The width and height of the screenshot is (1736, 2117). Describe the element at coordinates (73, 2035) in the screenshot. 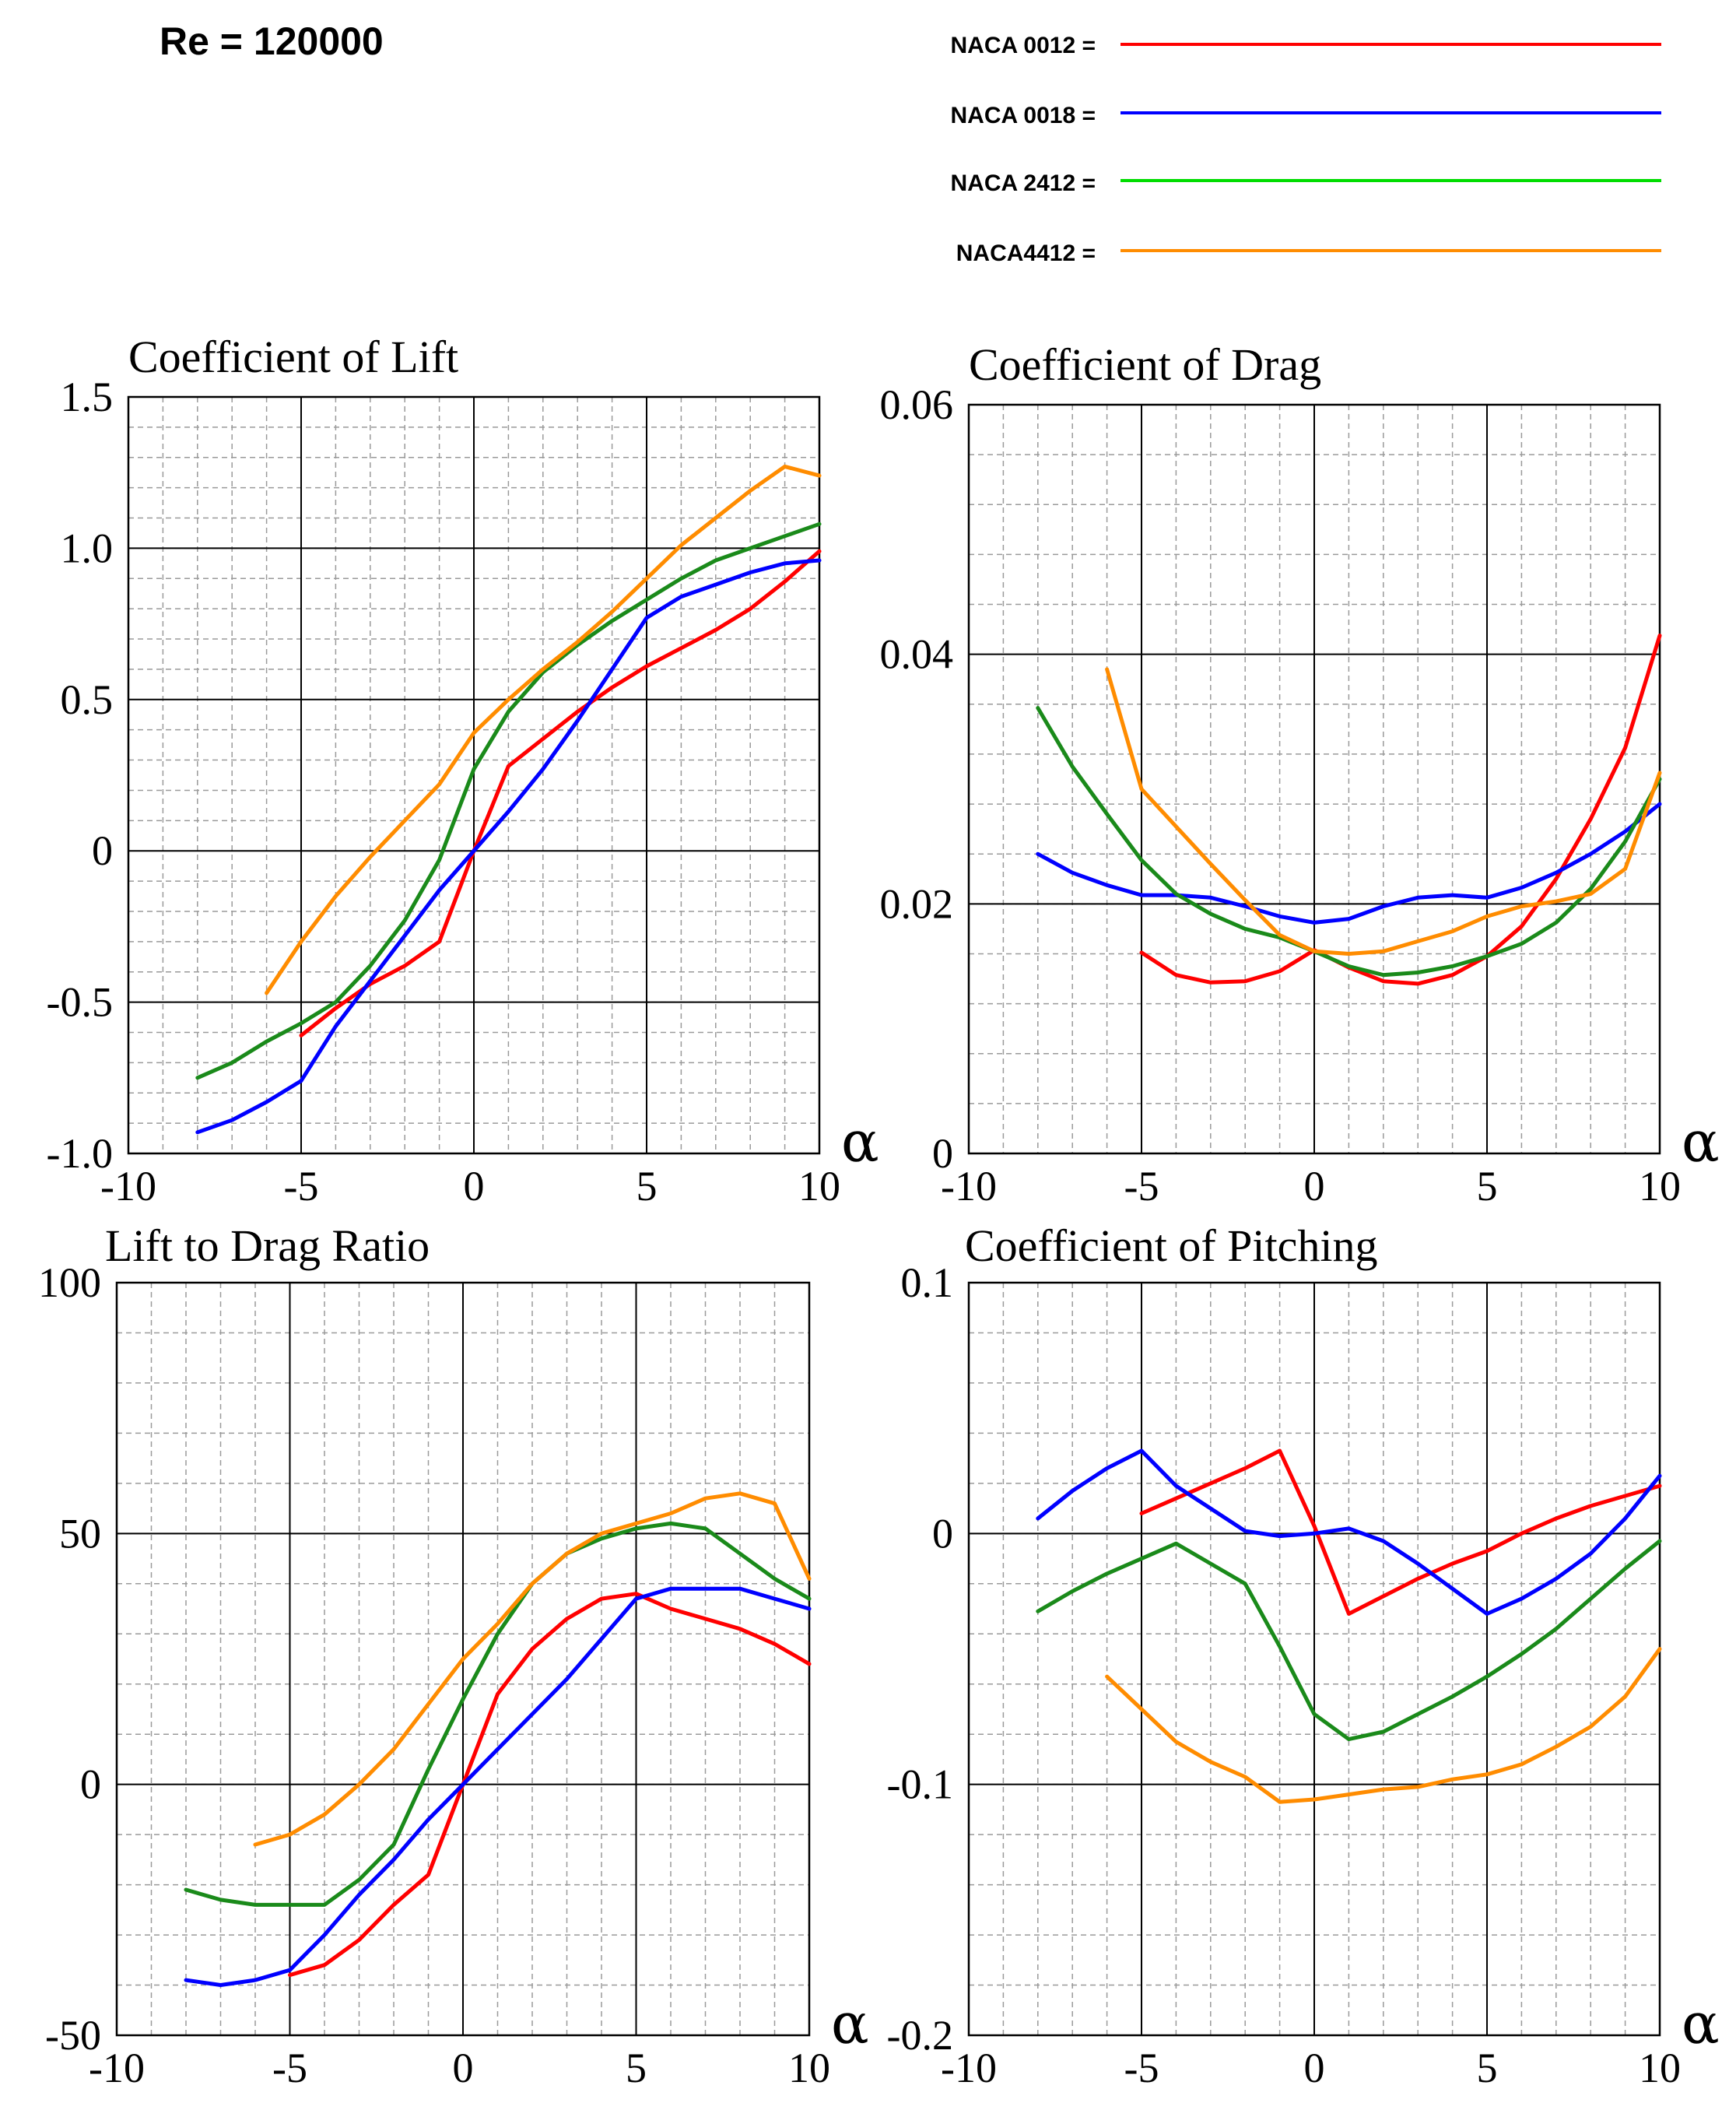

I see `y-tick-label: -50` at that location.